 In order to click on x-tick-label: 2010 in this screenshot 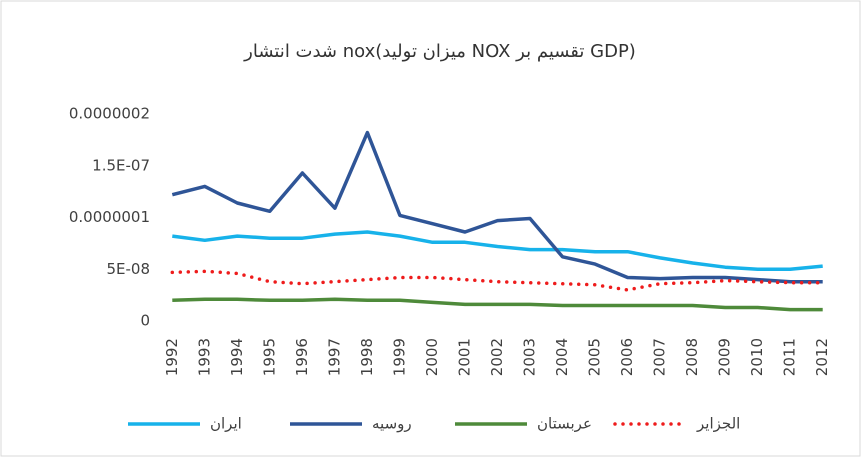, I will do `click(757, 357)`.